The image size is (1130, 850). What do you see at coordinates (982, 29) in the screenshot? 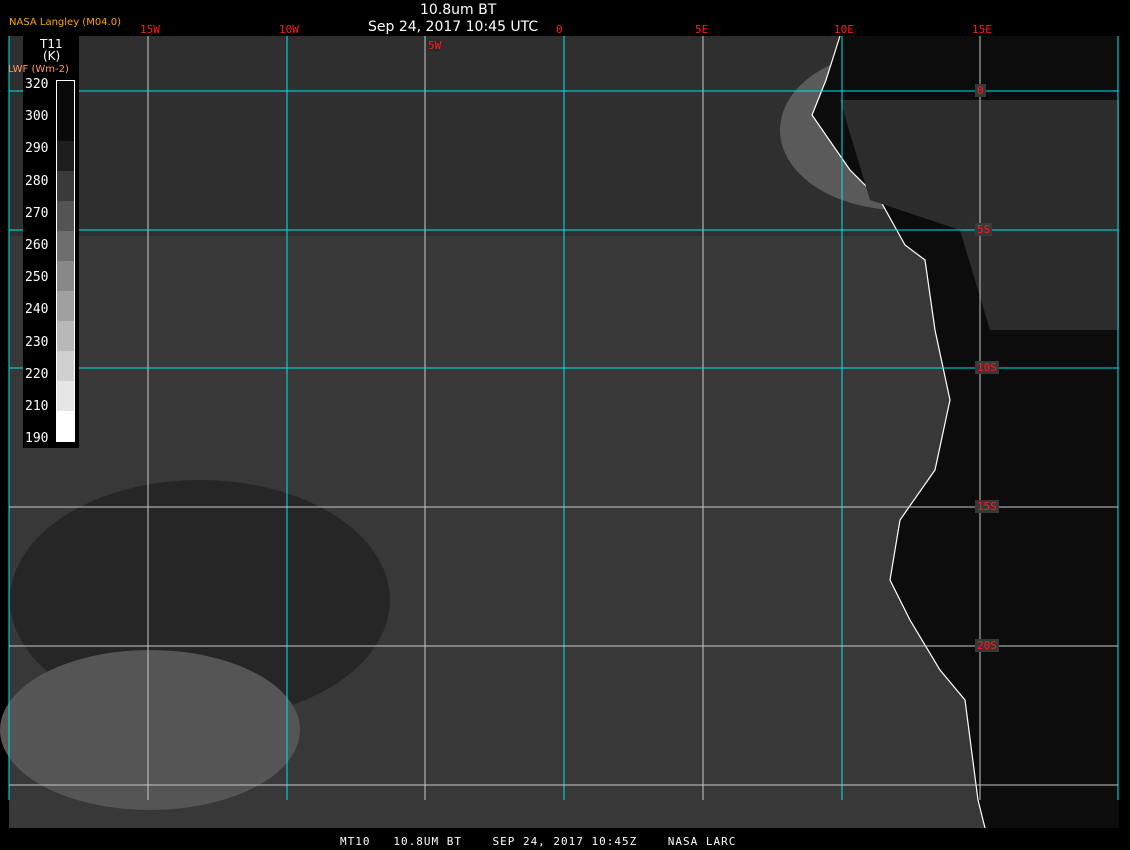
I see `longitude-label: 15E` at bounding box center [982, 29].